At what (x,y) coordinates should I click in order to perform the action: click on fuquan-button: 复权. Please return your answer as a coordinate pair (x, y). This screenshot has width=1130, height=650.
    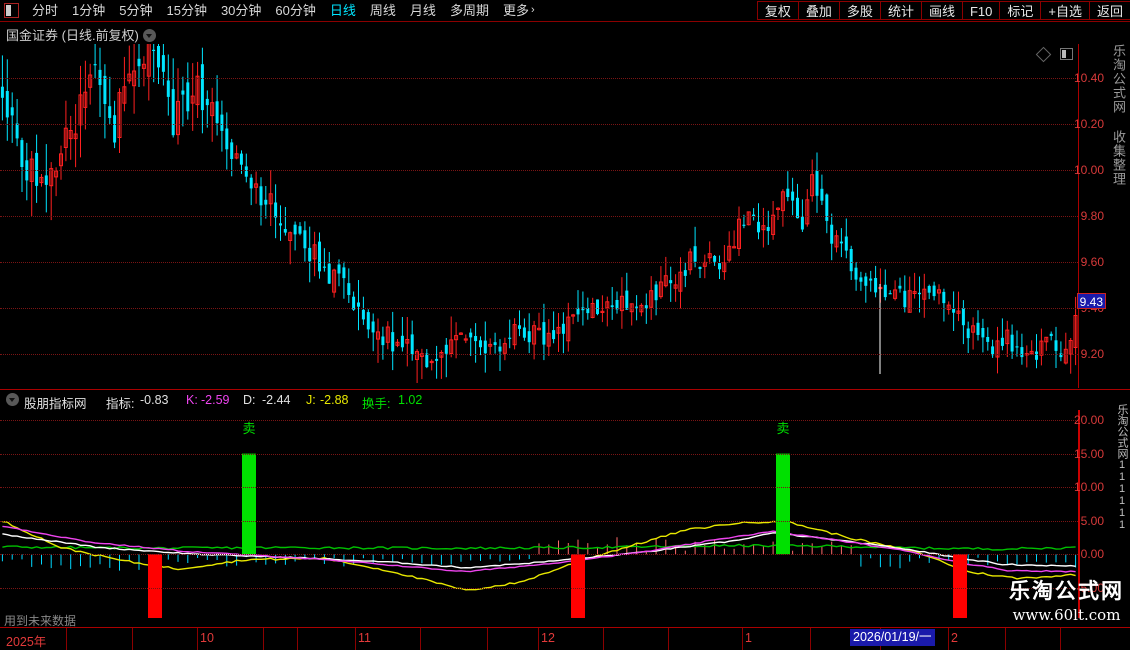
    Looking at the image, I should click on (777, 10).